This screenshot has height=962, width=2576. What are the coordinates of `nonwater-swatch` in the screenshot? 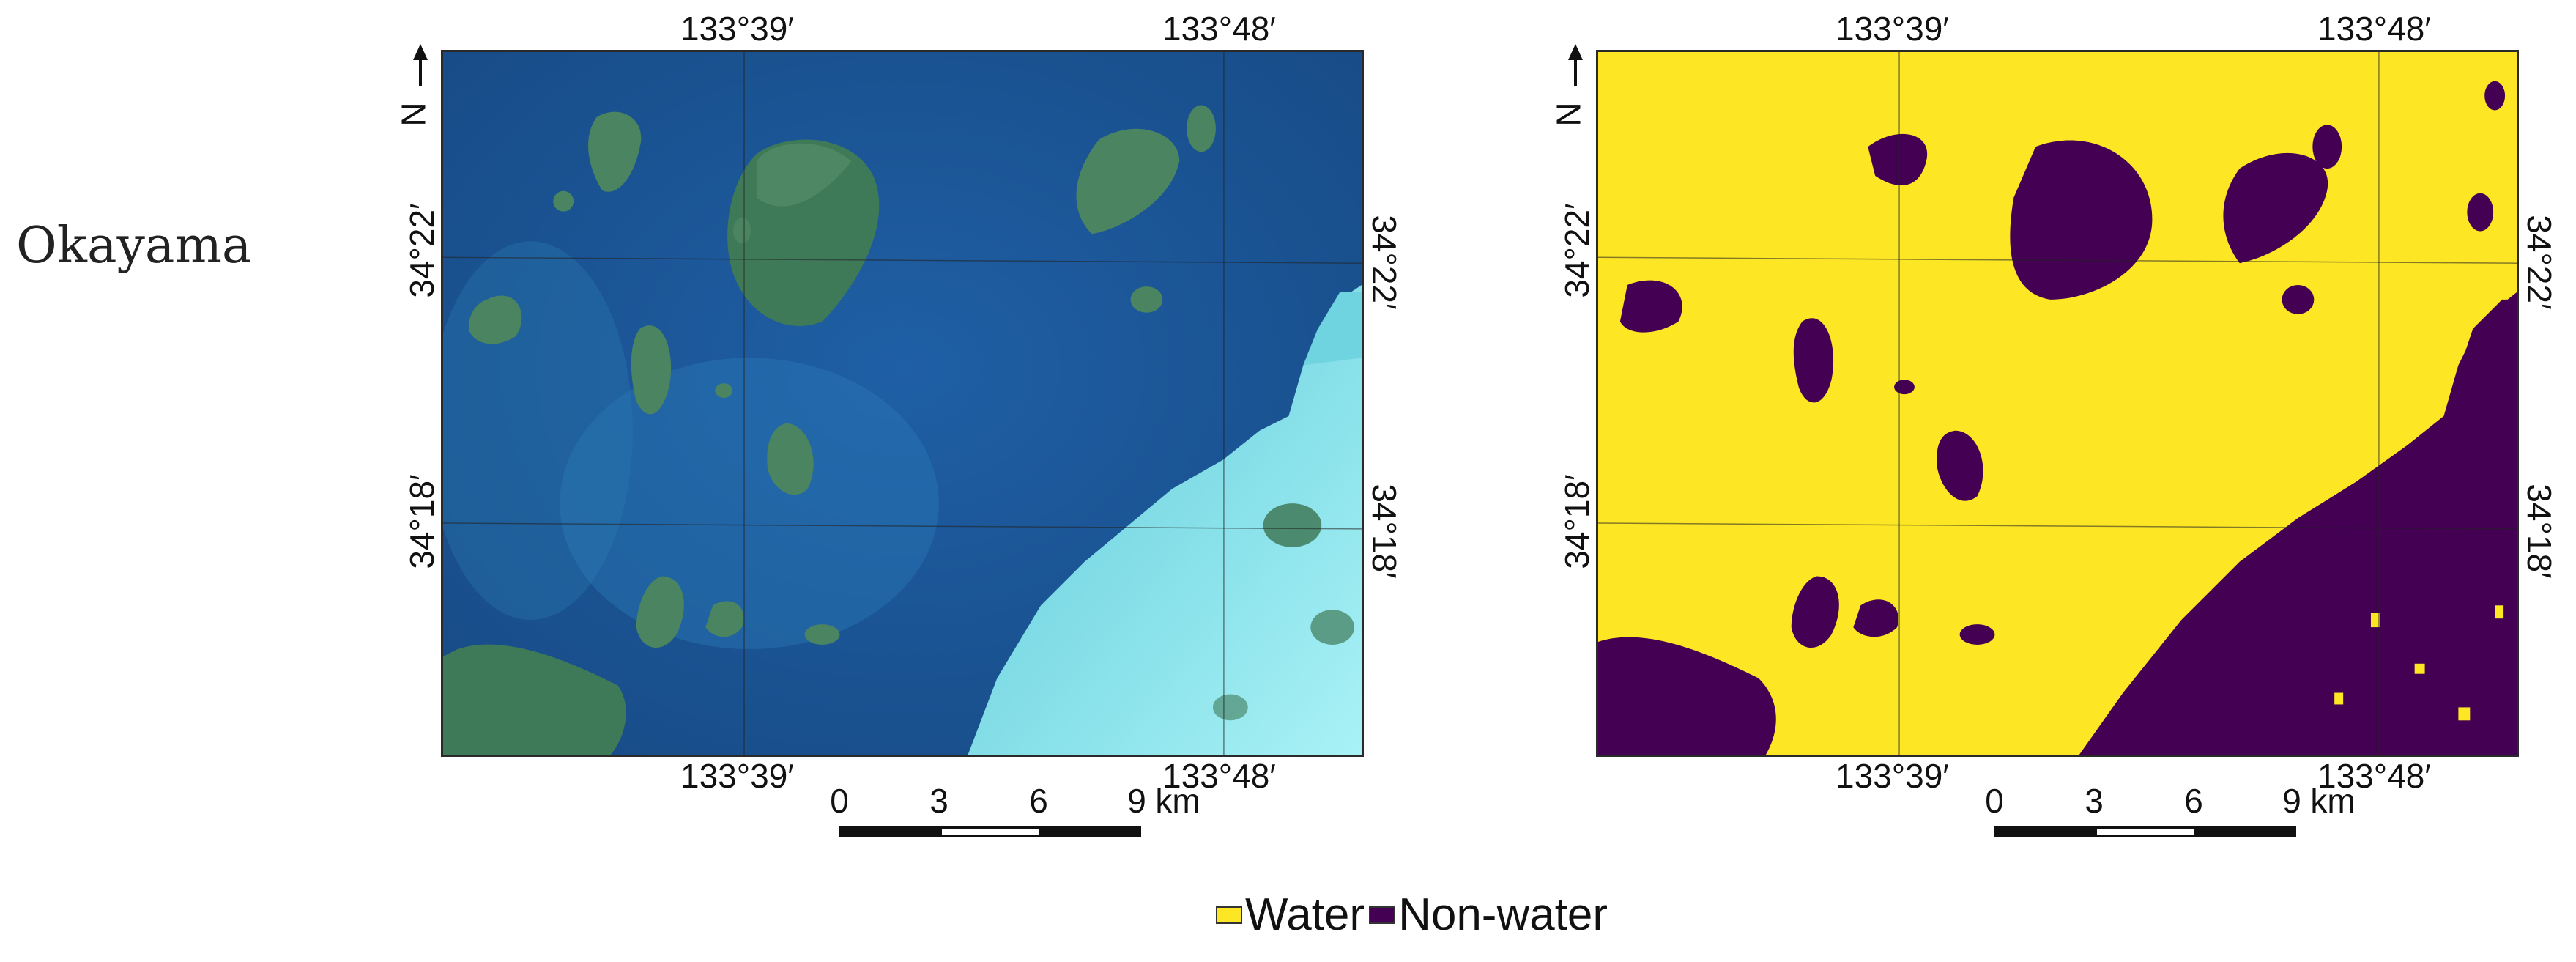 It's located at (1382, 915).